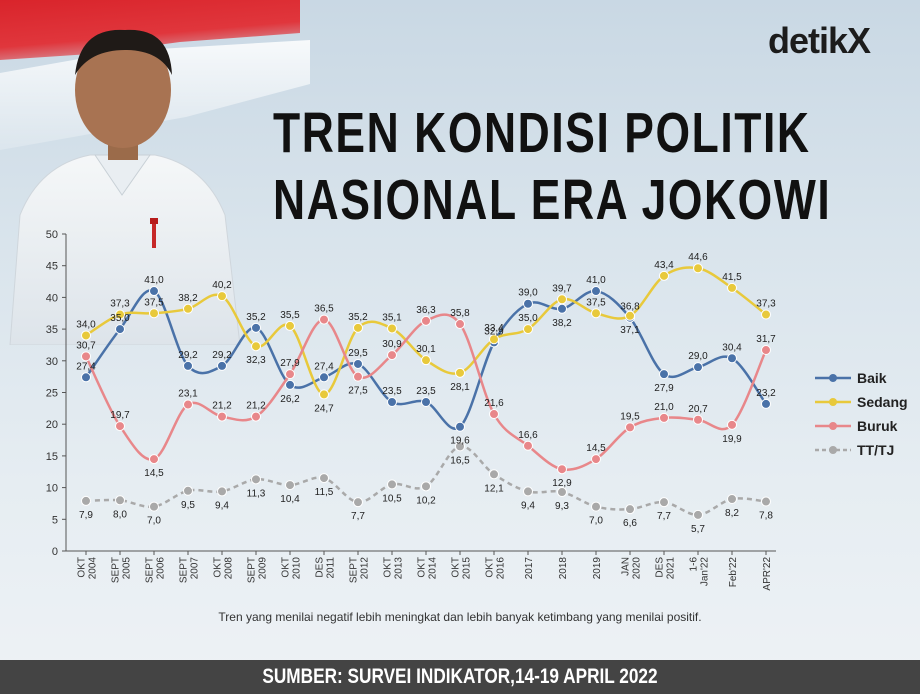  I want to click on x-tick-label-line: SEPT, so click(116, 570).